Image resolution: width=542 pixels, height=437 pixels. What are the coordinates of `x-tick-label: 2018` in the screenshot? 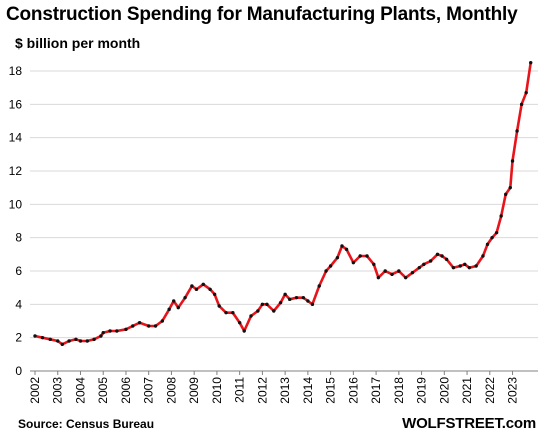 It's located at (399, 390).